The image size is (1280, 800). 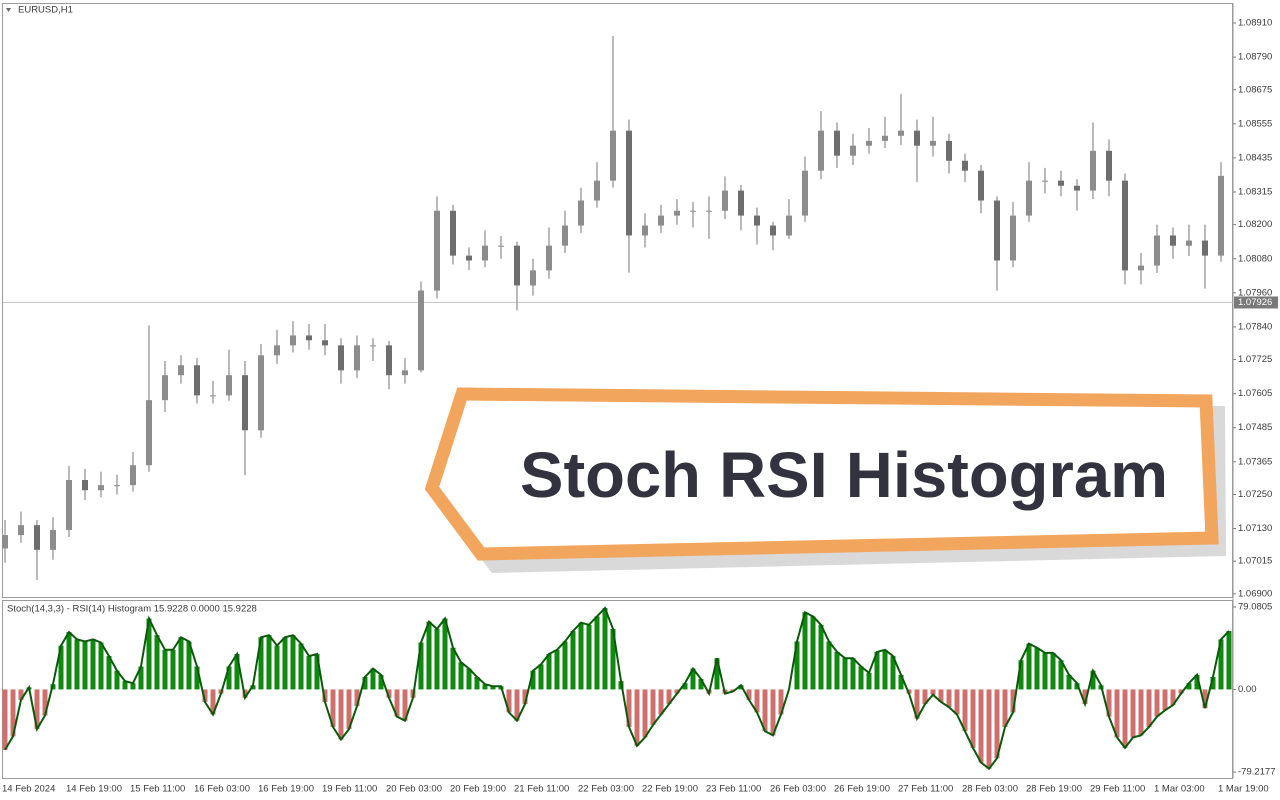 What do you see at coordinates (1179, 789) in the screenshot?
I see `x-tick-label: 1 Mar 03:00` at bounding box center [1179, 789].